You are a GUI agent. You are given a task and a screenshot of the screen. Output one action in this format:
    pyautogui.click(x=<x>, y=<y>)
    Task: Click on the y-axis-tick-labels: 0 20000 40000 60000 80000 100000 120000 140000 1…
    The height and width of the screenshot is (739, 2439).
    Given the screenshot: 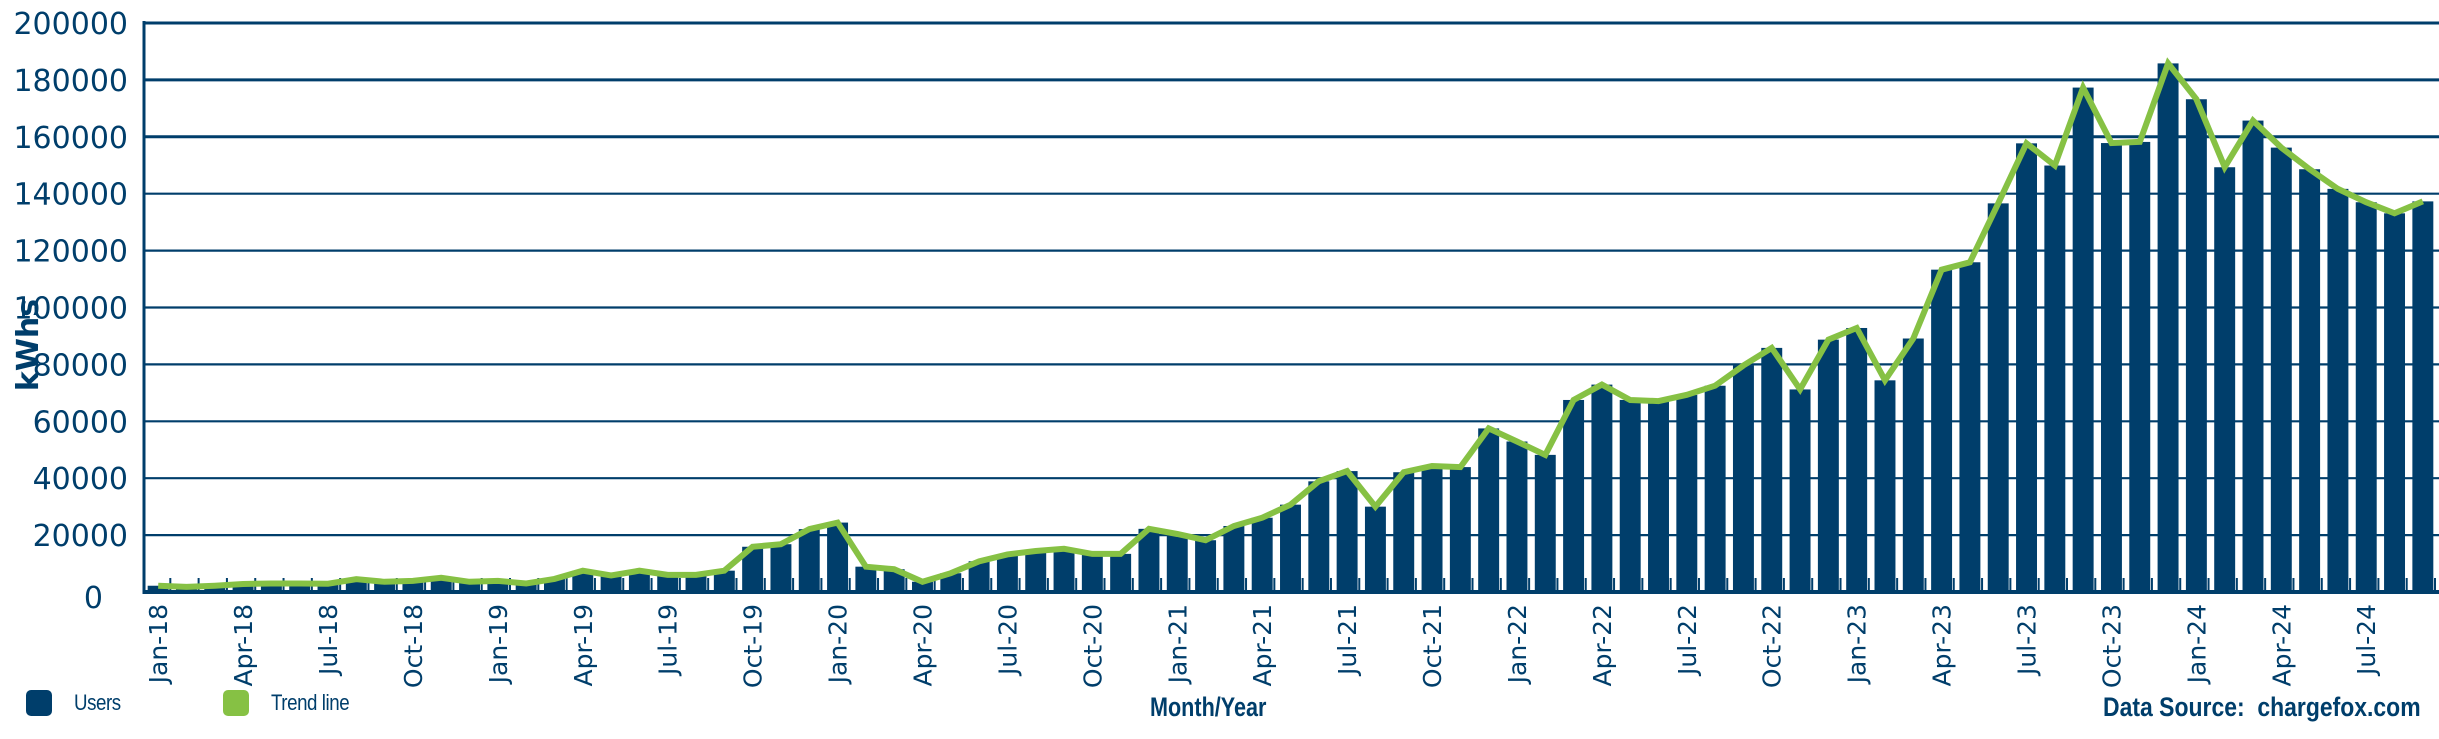 What is the action you would take?
    pyautogui.click(x=70, y=311)
    